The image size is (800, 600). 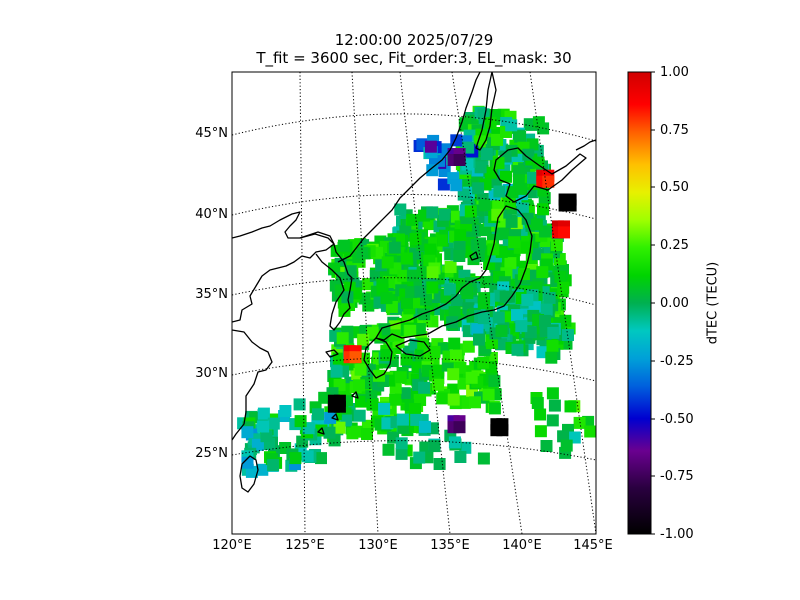 What do you see at coordinates (305, 545) in the screenshot?
I see `lon-label-125: 125°E` at bounding box center [305, 545].